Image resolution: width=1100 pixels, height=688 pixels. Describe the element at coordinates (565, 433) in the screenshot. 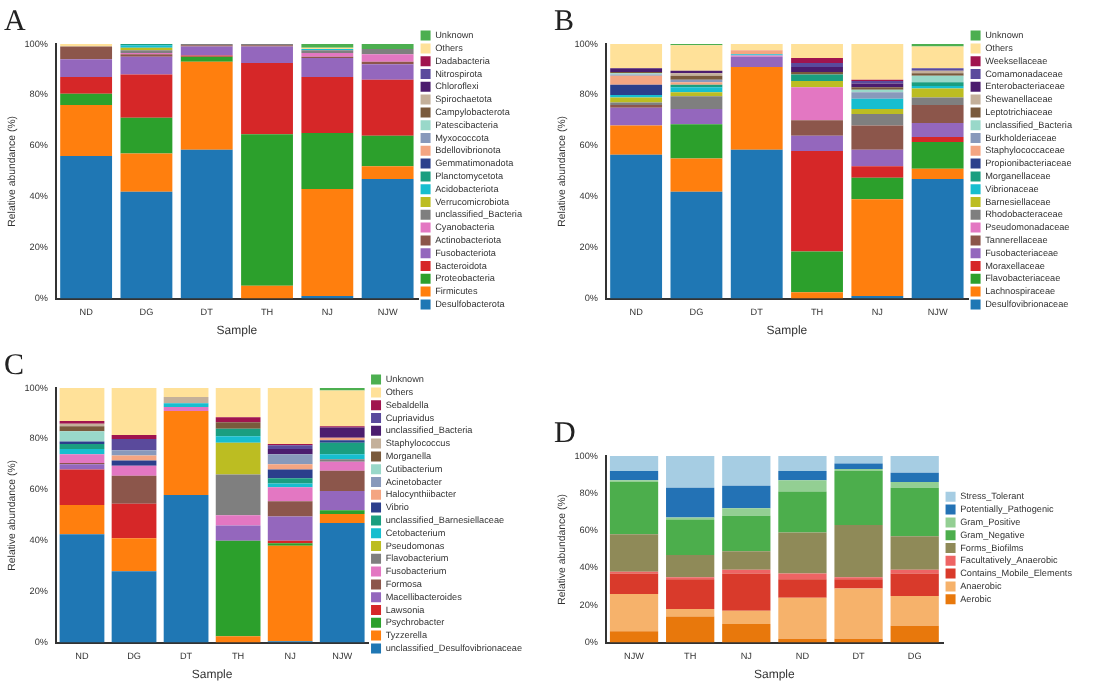

I see `chart-title: D` at that location.